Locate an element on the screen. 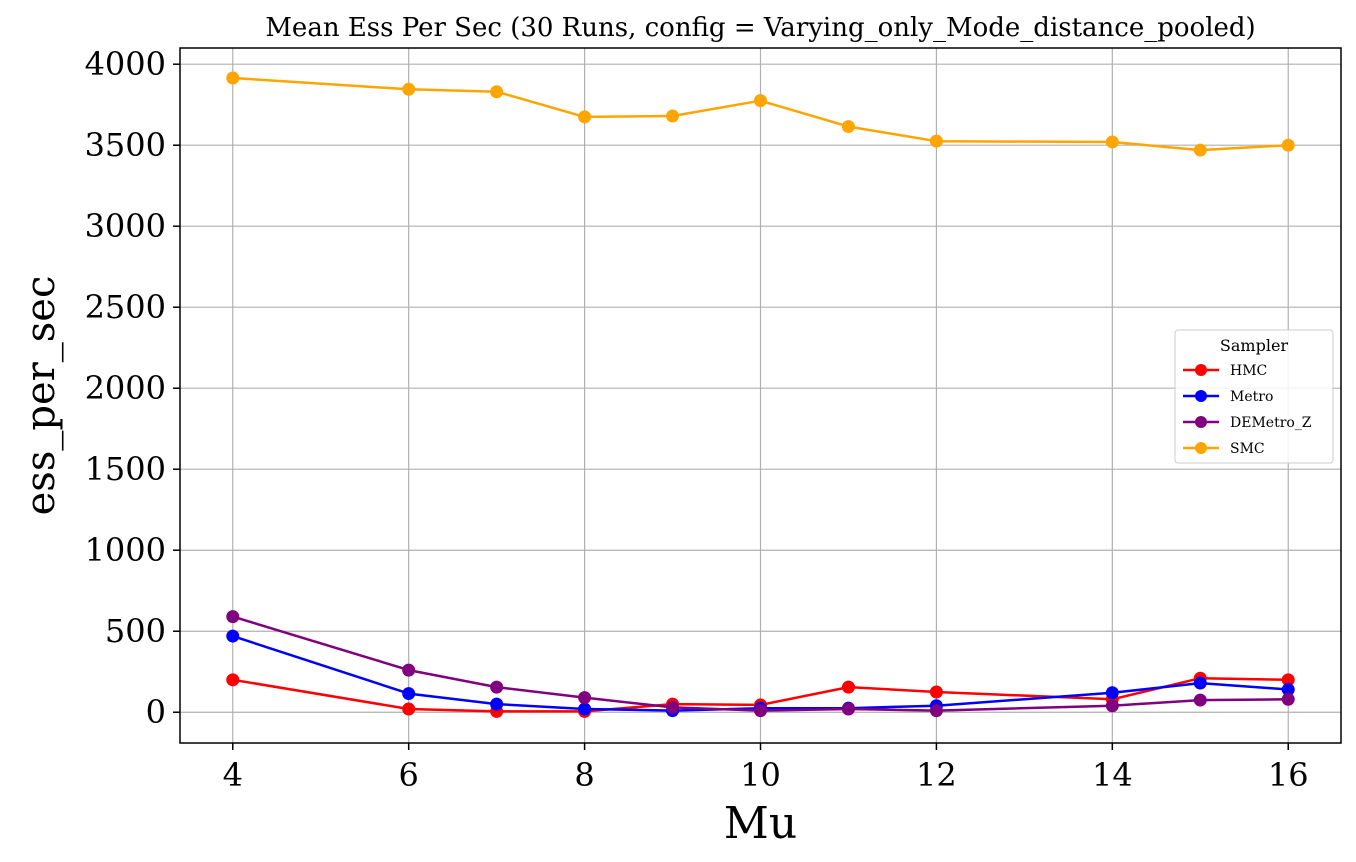 Image resolution: width=1356 pixels, height=862 pixels. legend-label: Metro is located at coordinates (1251, 397).